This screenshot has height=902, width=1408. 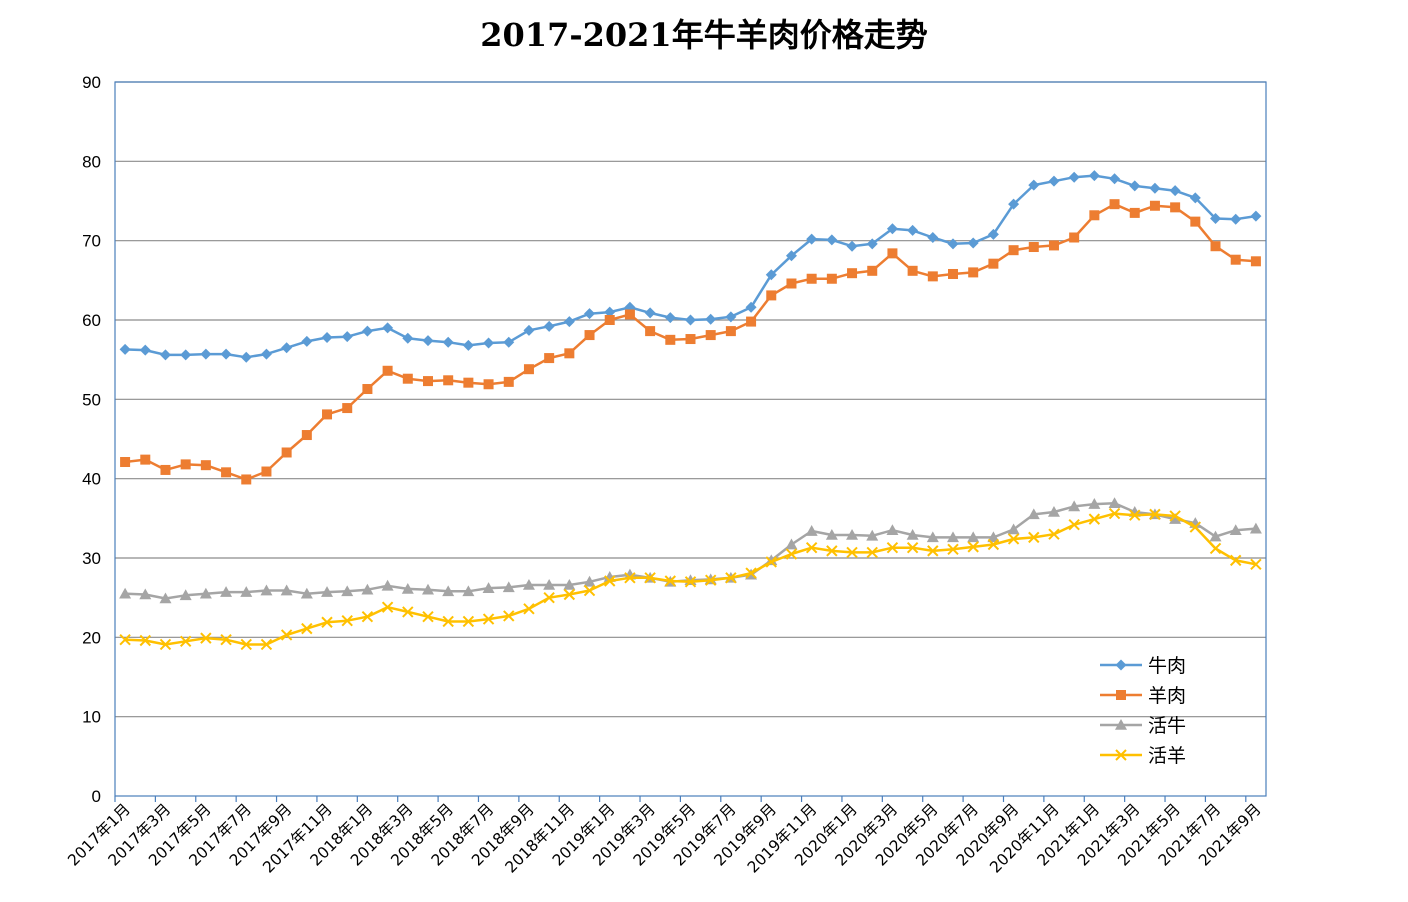 What do you see at coordinates (704, 35) in the screenshot?
I see `chart-title: 2017-2021年牛羊肉价格走势` at bounding box center [704, 35].